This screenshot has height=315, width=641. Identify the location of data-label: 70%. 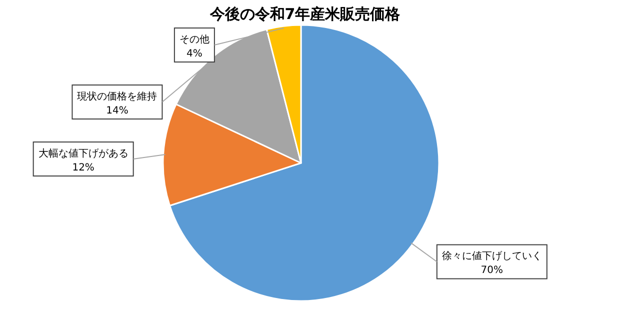
(492, 270).